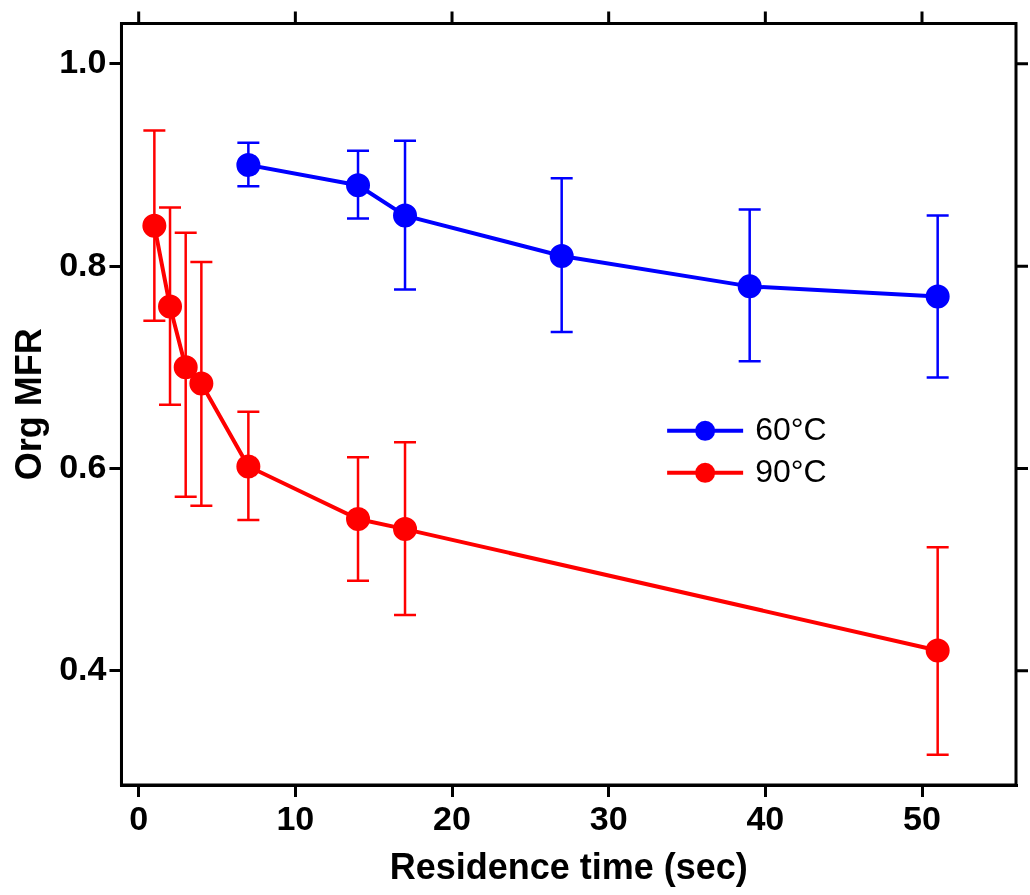 The width and height of the screenshot is (1030, 895). I want to click on y-tick-label: 0.4, so click(83, 668).